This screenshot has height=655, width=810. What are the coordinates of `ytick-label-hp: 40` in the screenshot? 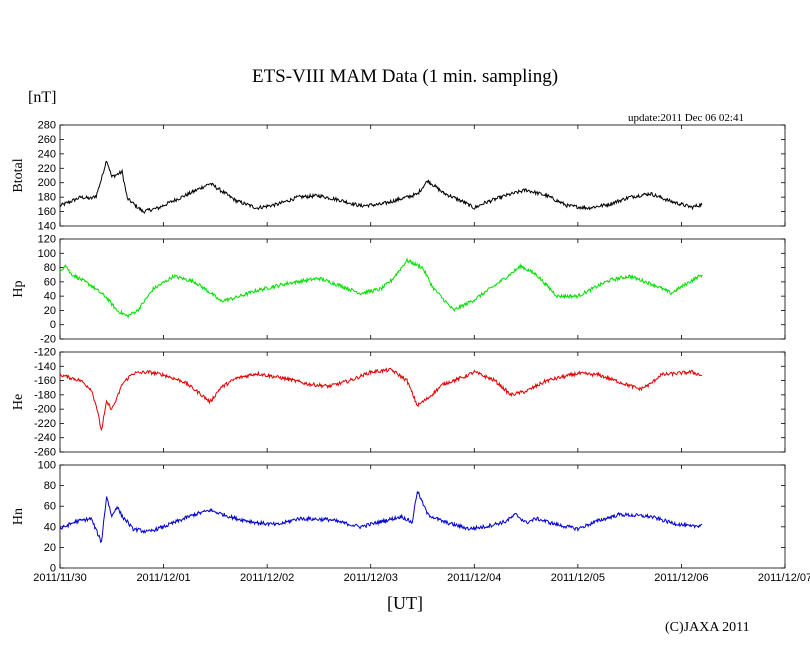 It's located at (50, 297).